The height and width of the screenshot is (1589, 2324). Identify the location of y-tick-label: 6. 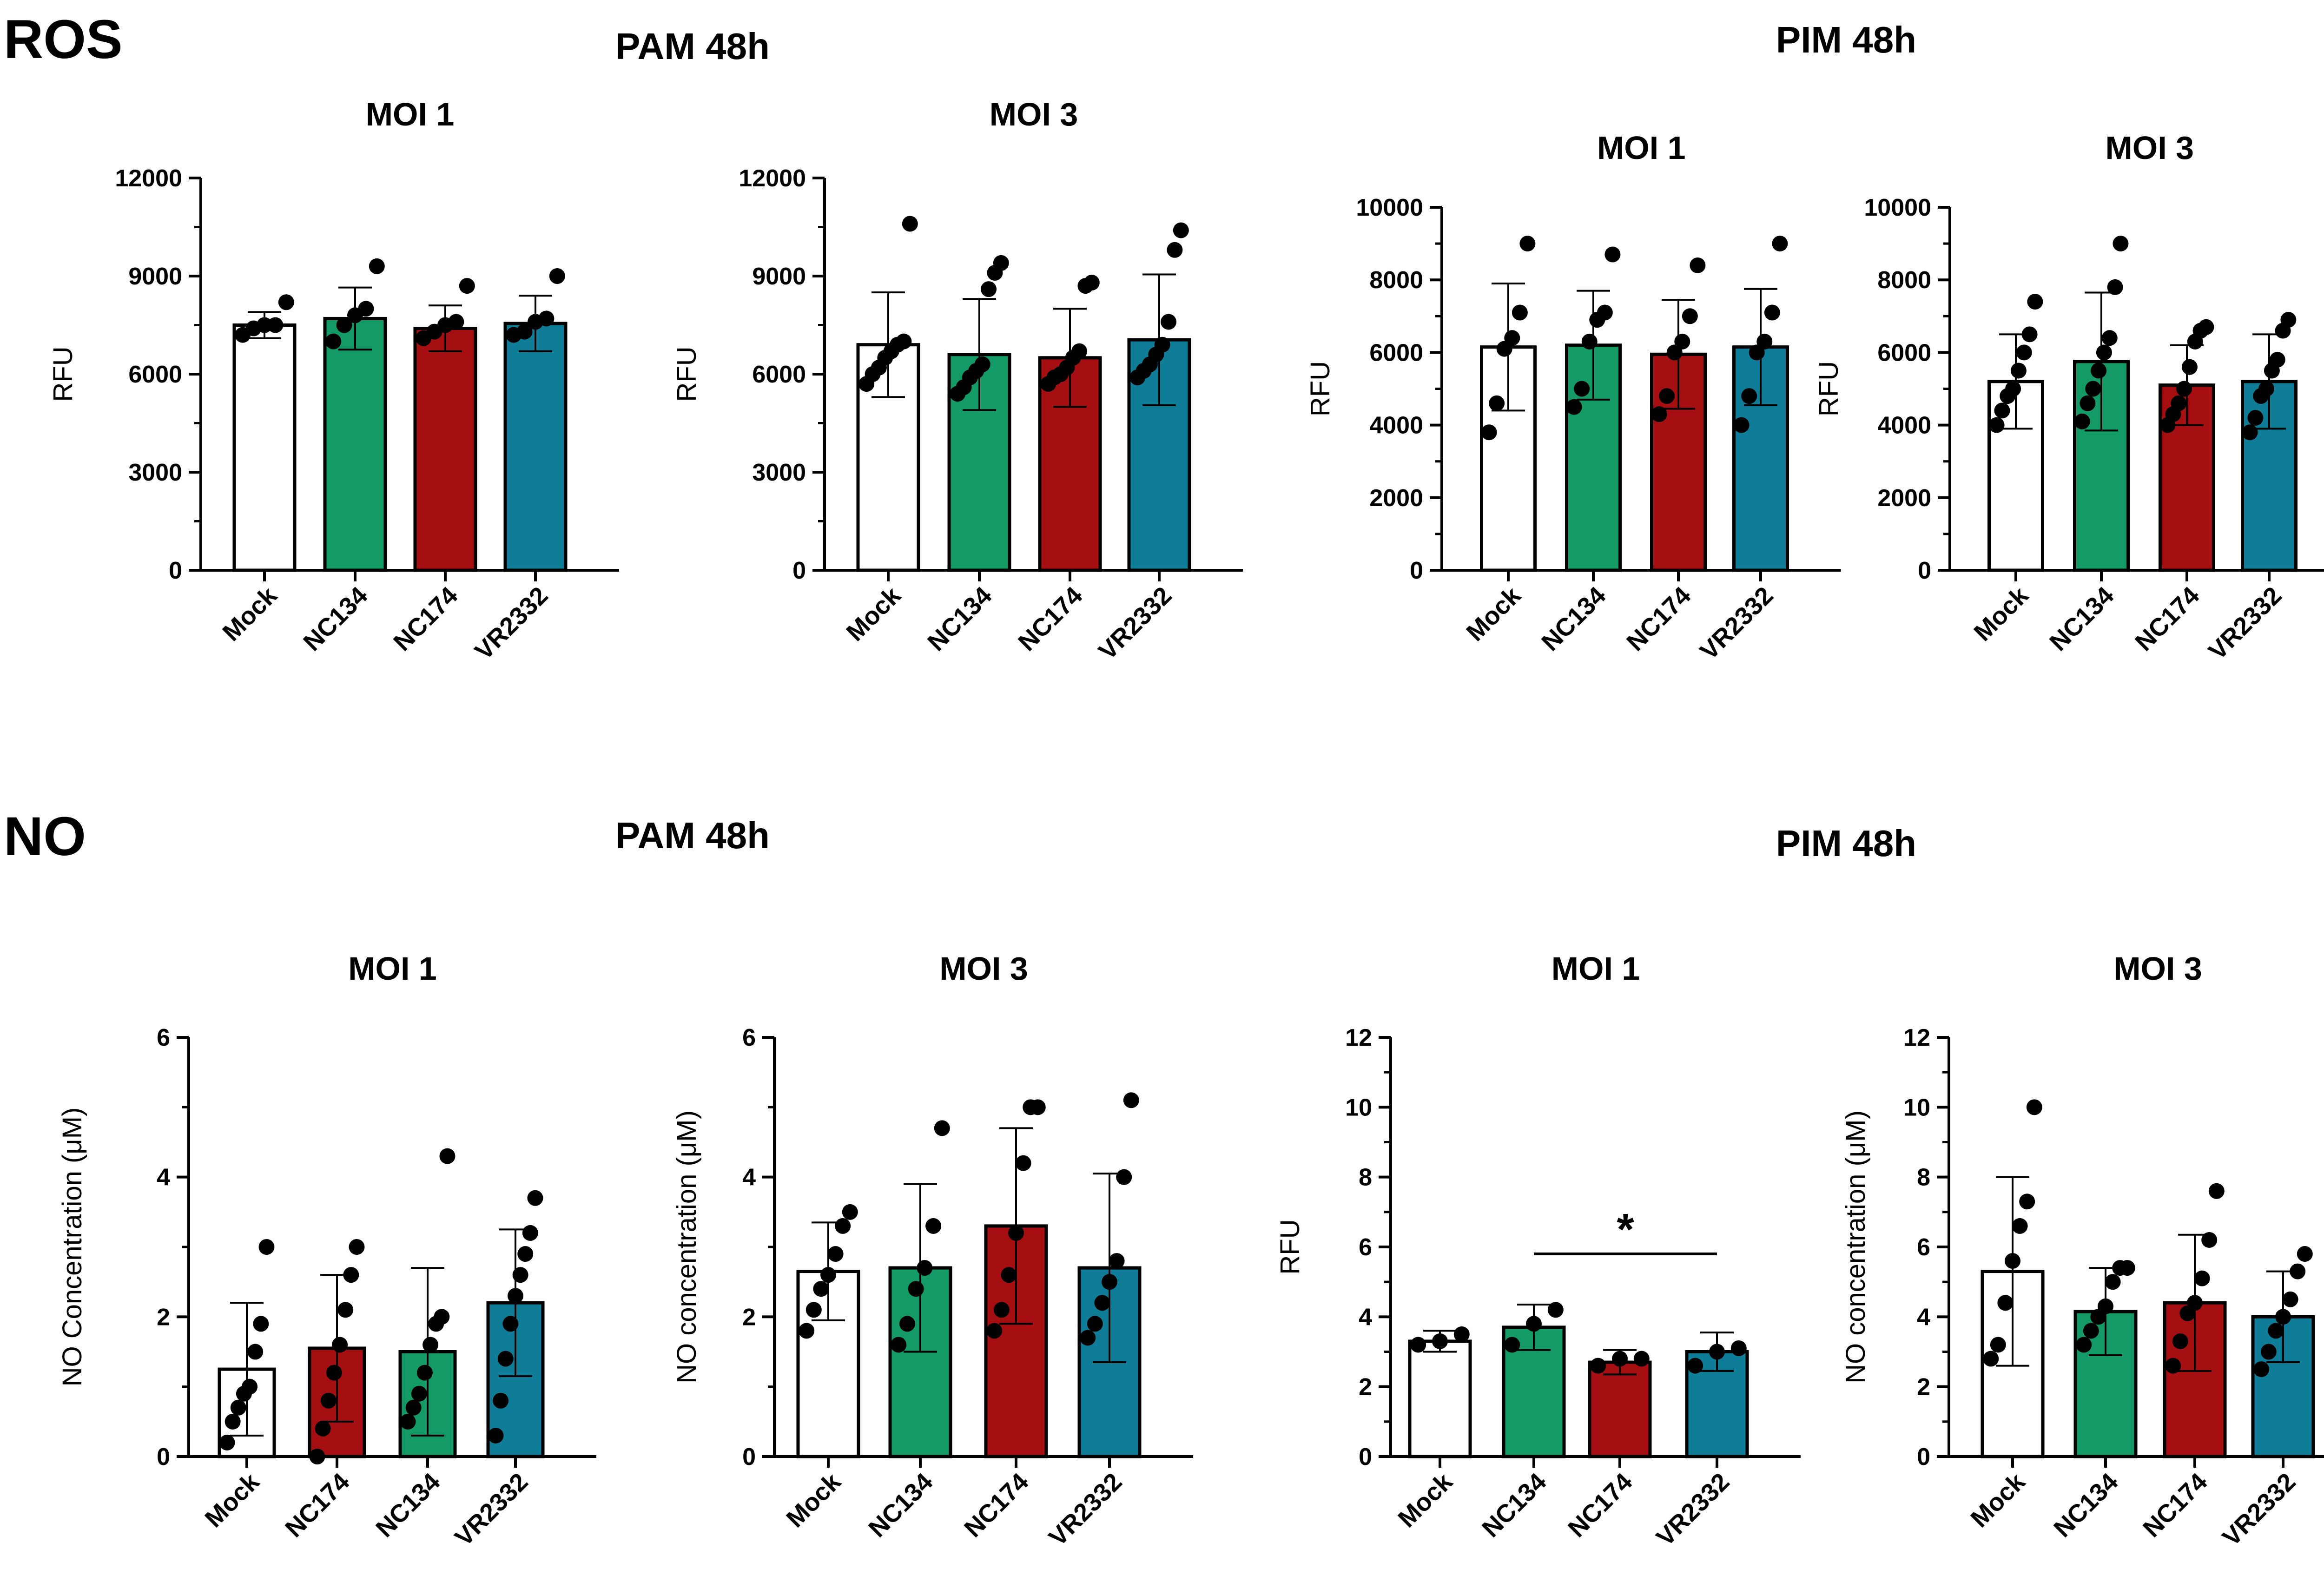
(1365, 1247).